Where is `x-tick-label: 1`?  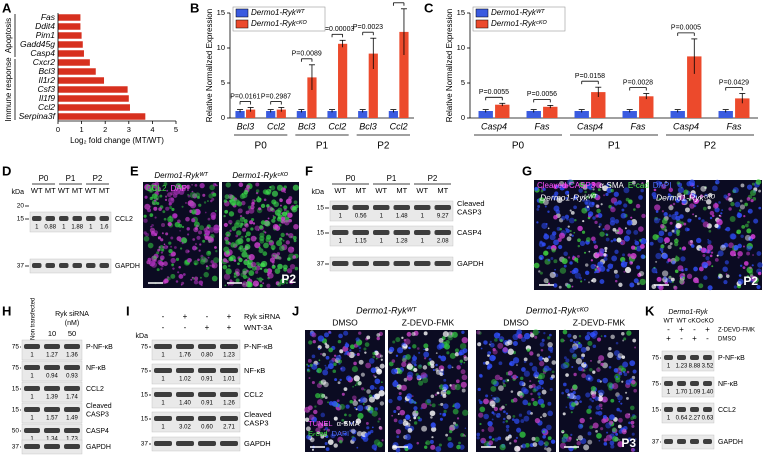 x-tick-label: 1 is located at coordinates (82, 129).